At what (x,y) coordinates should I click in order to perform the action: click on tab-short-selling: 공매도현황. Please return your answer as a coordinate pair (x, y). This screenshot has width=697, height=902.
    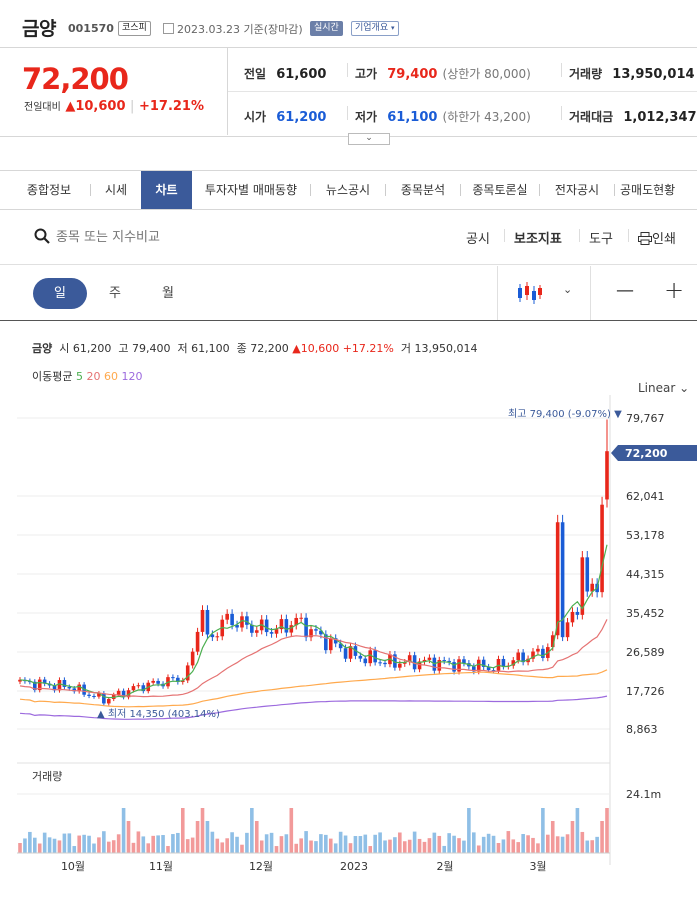
    Looking at the image, I should click on (648, 190).